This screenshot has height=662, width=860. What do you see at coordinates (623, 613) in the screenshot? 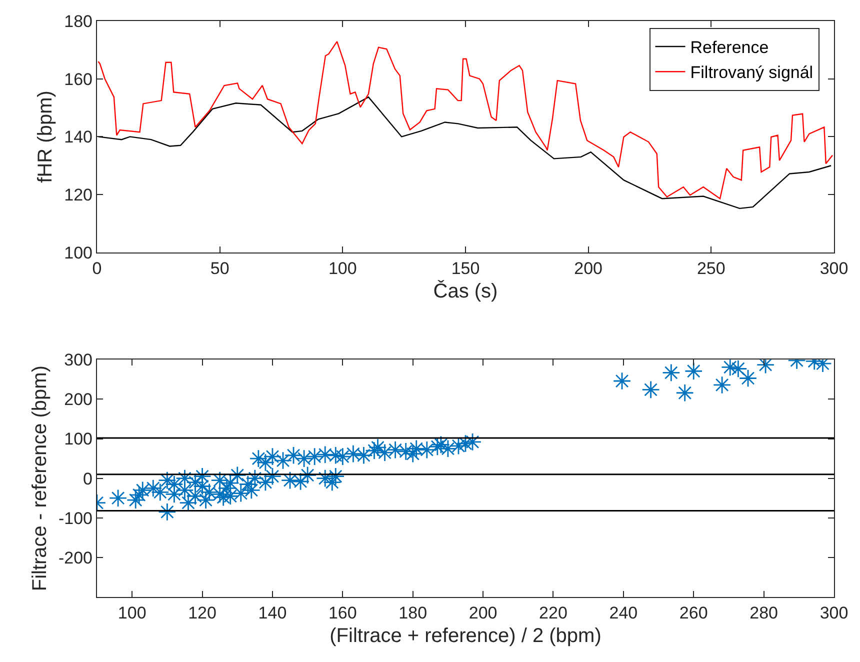
I see `x-tick-label: 240` at bounding box center [623, 613].